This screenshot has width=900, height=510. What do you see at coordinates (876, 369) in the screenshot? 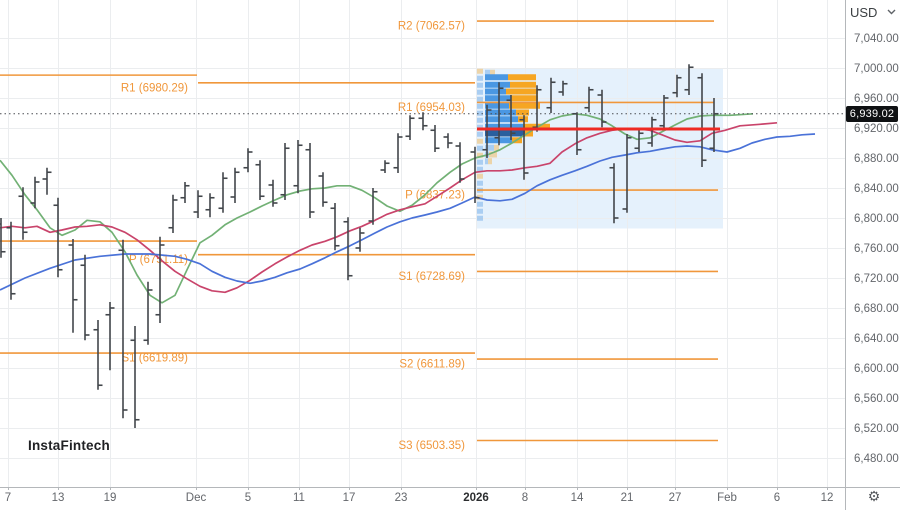
I see `price-axis-label: 6,600.00` at bounding box center [876, 369].